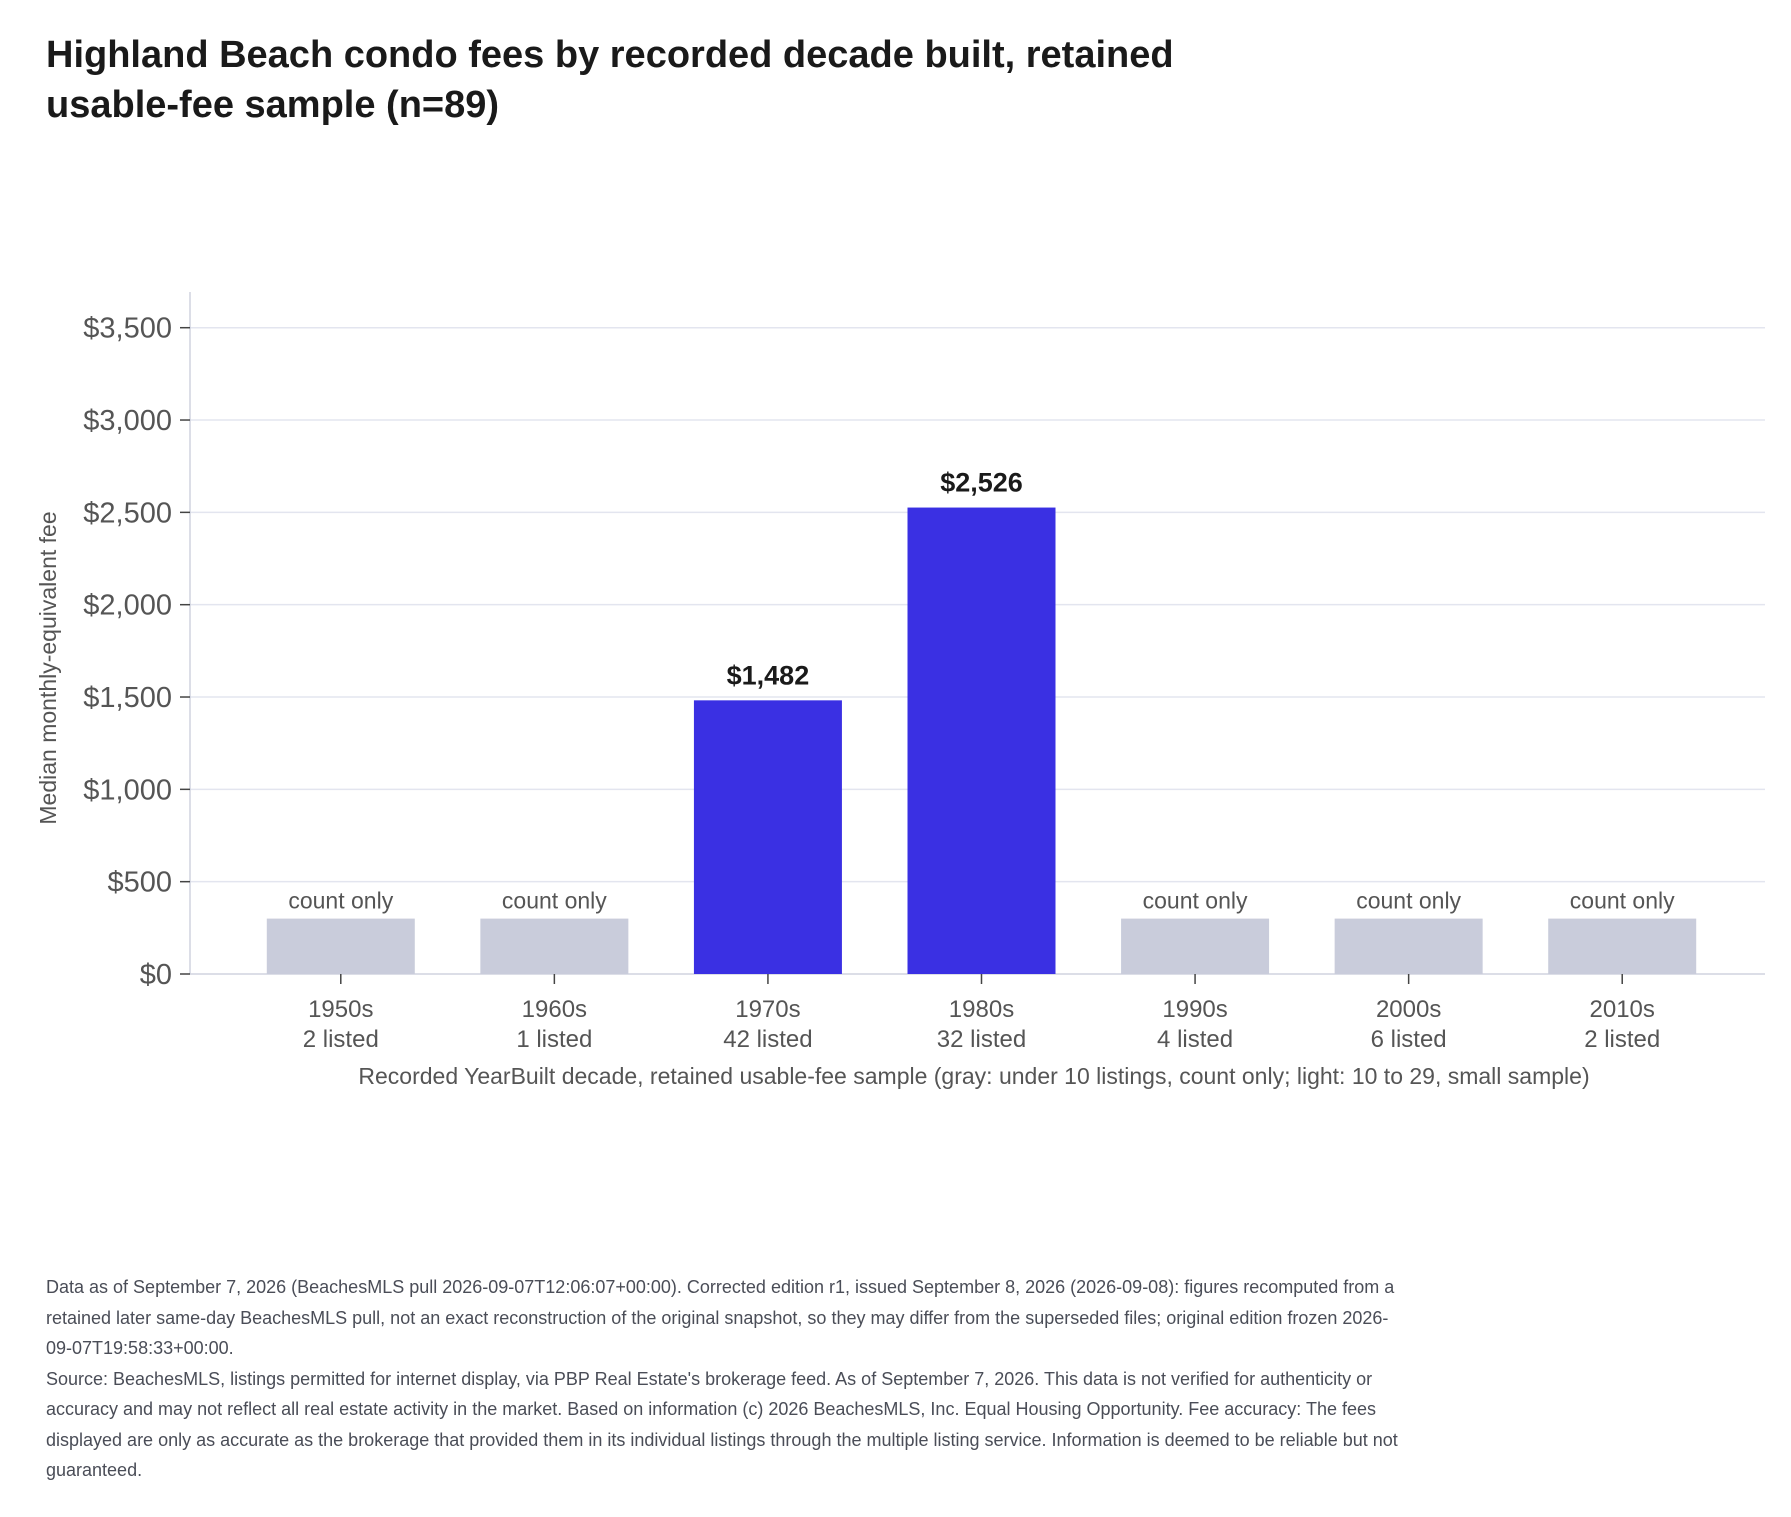 The width and height of the screenshot is (1791, 1517). What do you see at coordinates (340, 1009) in the screenshot?
I see `x-tick-label-decade: 1950s` at bounding box center [340, 1009].